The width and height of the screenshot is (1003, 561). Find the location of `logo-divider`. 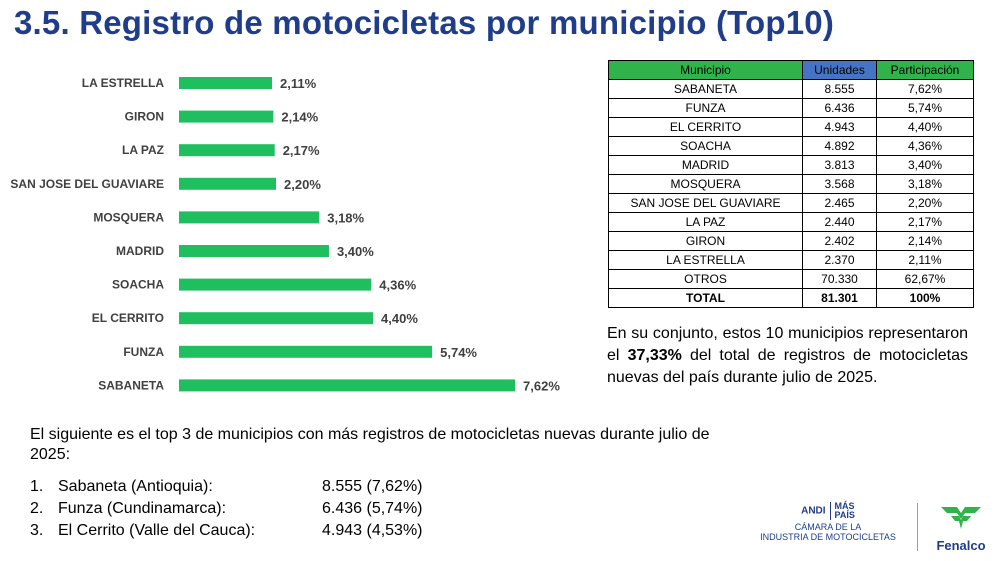

logo-divider is located at coordinates (917, 527).